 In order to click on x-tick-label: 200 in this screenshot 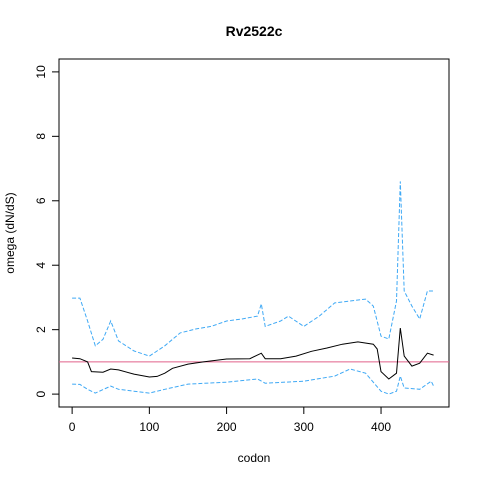, I will do `click(227, 427)`.